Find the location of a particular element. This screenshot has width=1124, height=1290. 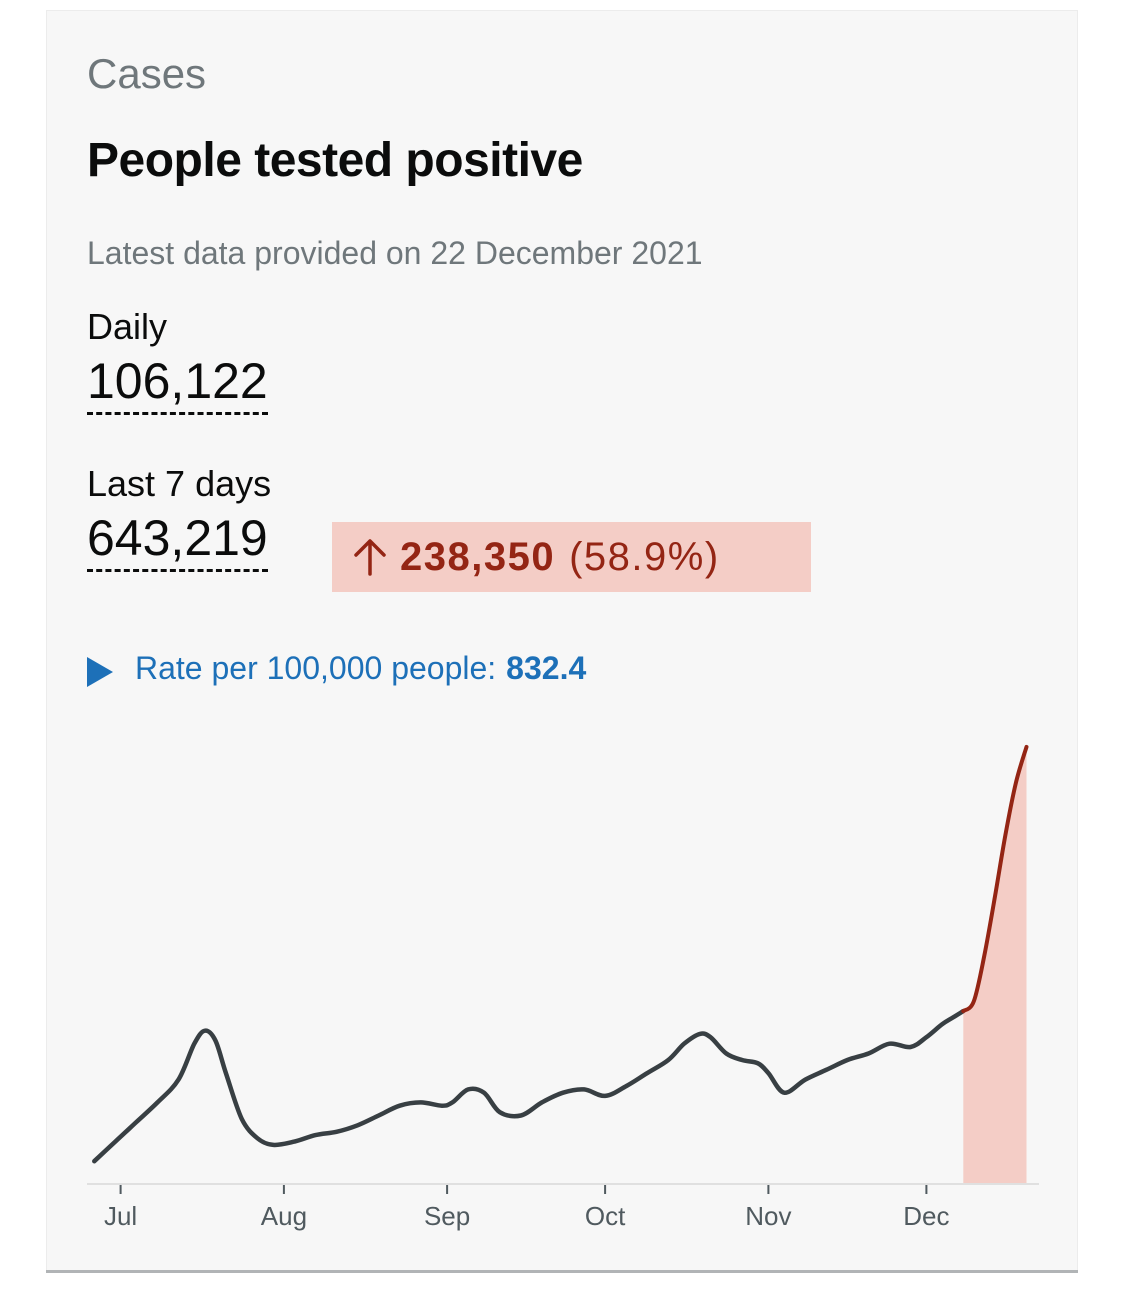

card-bottom-rule is located at coordinates (562, 1271).